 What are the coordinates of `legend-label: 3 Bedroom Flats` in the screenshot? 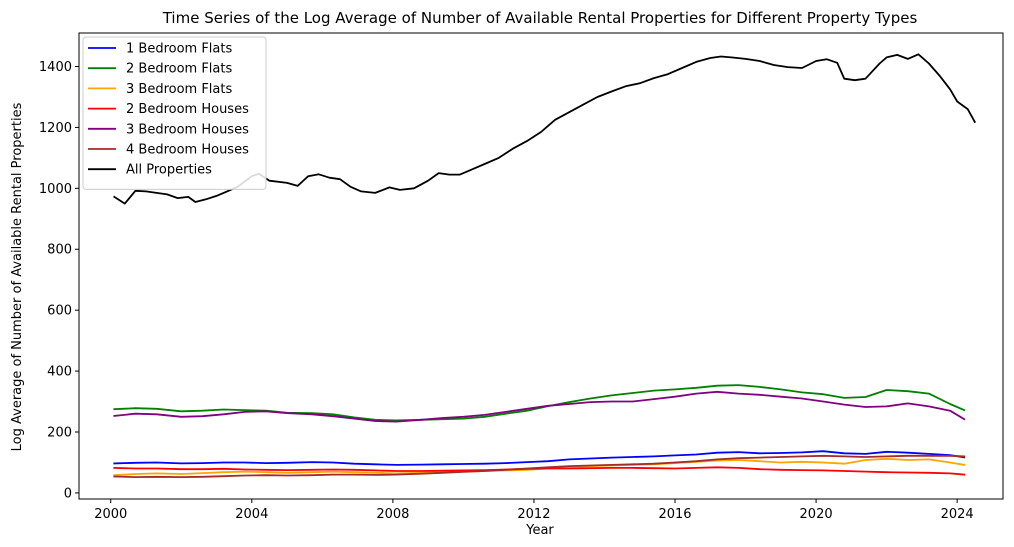 It's located at (179, 89).